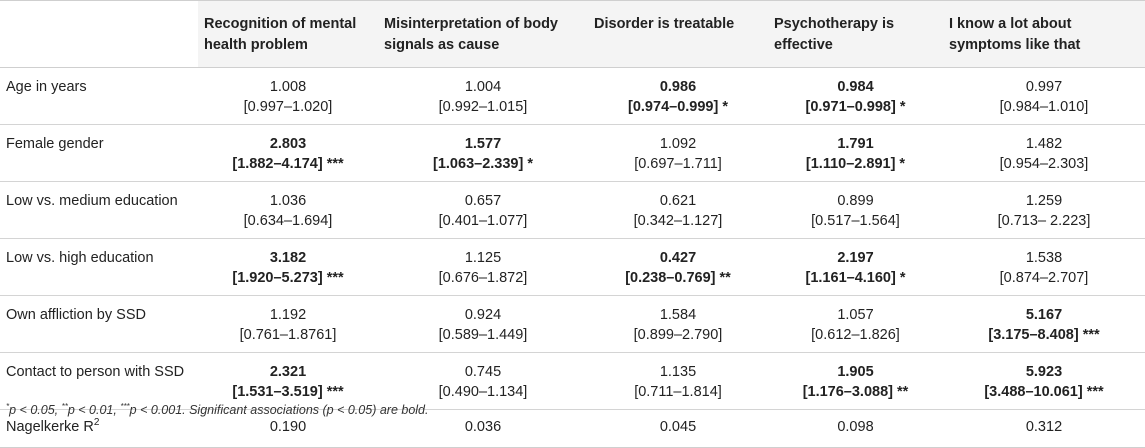  What do you see at coordinates (96, 423) in the screenshot?
I see `r2-label-sup: 2` at bounding box center [96, 423].